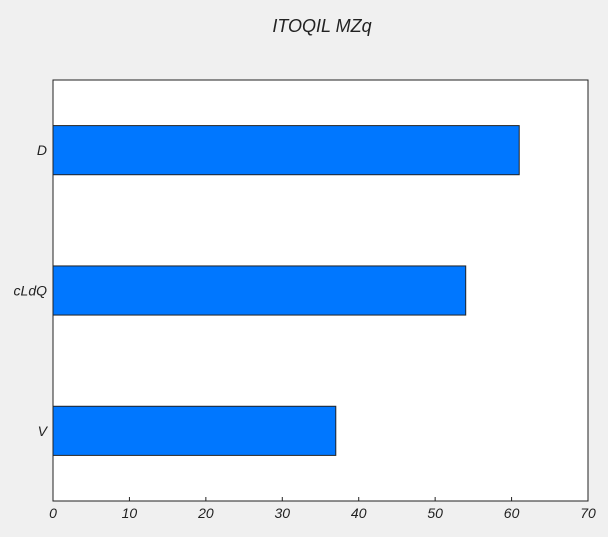 The height and width of the screenshot is (537, 608). I want to click on y-tick-label: V, so click(43, 431).